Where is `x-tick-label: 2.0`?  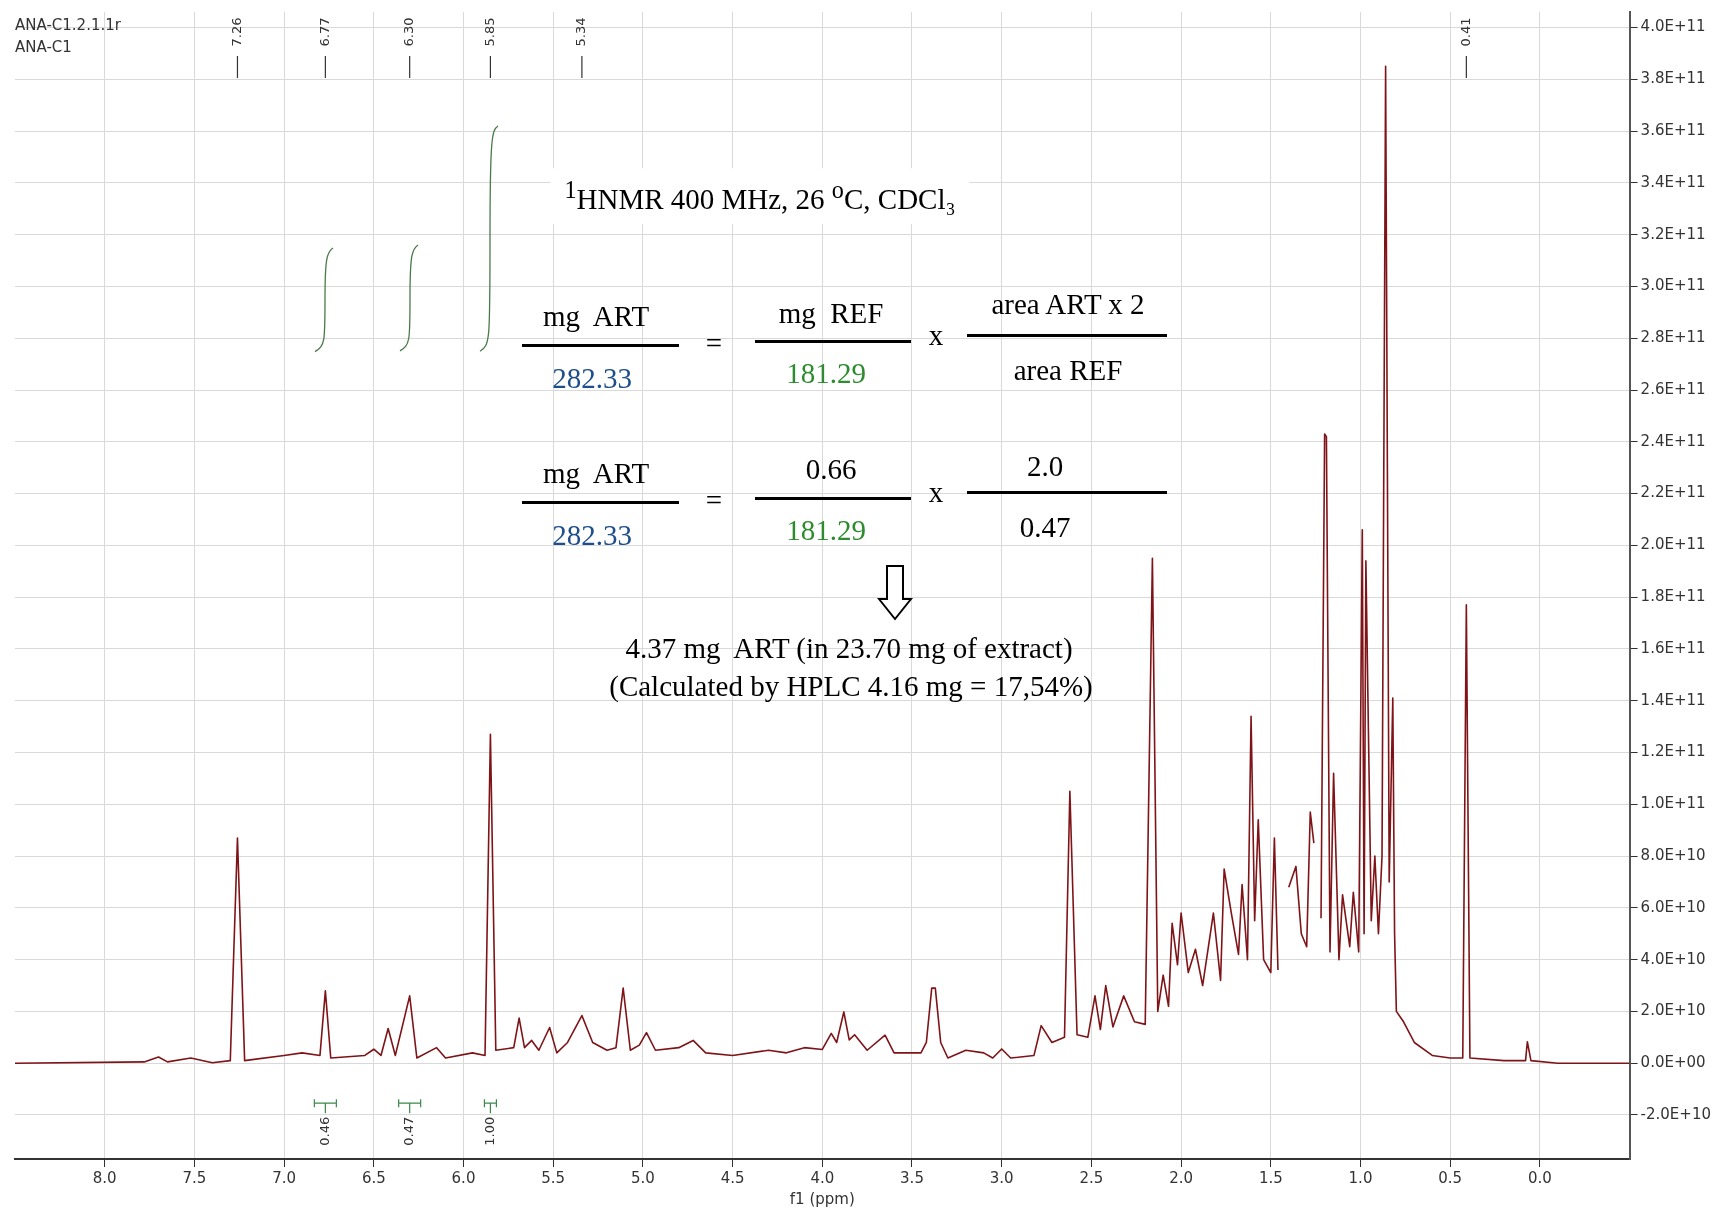
x-tick-label: 2.0 is located at coordinates (1181, 1177).